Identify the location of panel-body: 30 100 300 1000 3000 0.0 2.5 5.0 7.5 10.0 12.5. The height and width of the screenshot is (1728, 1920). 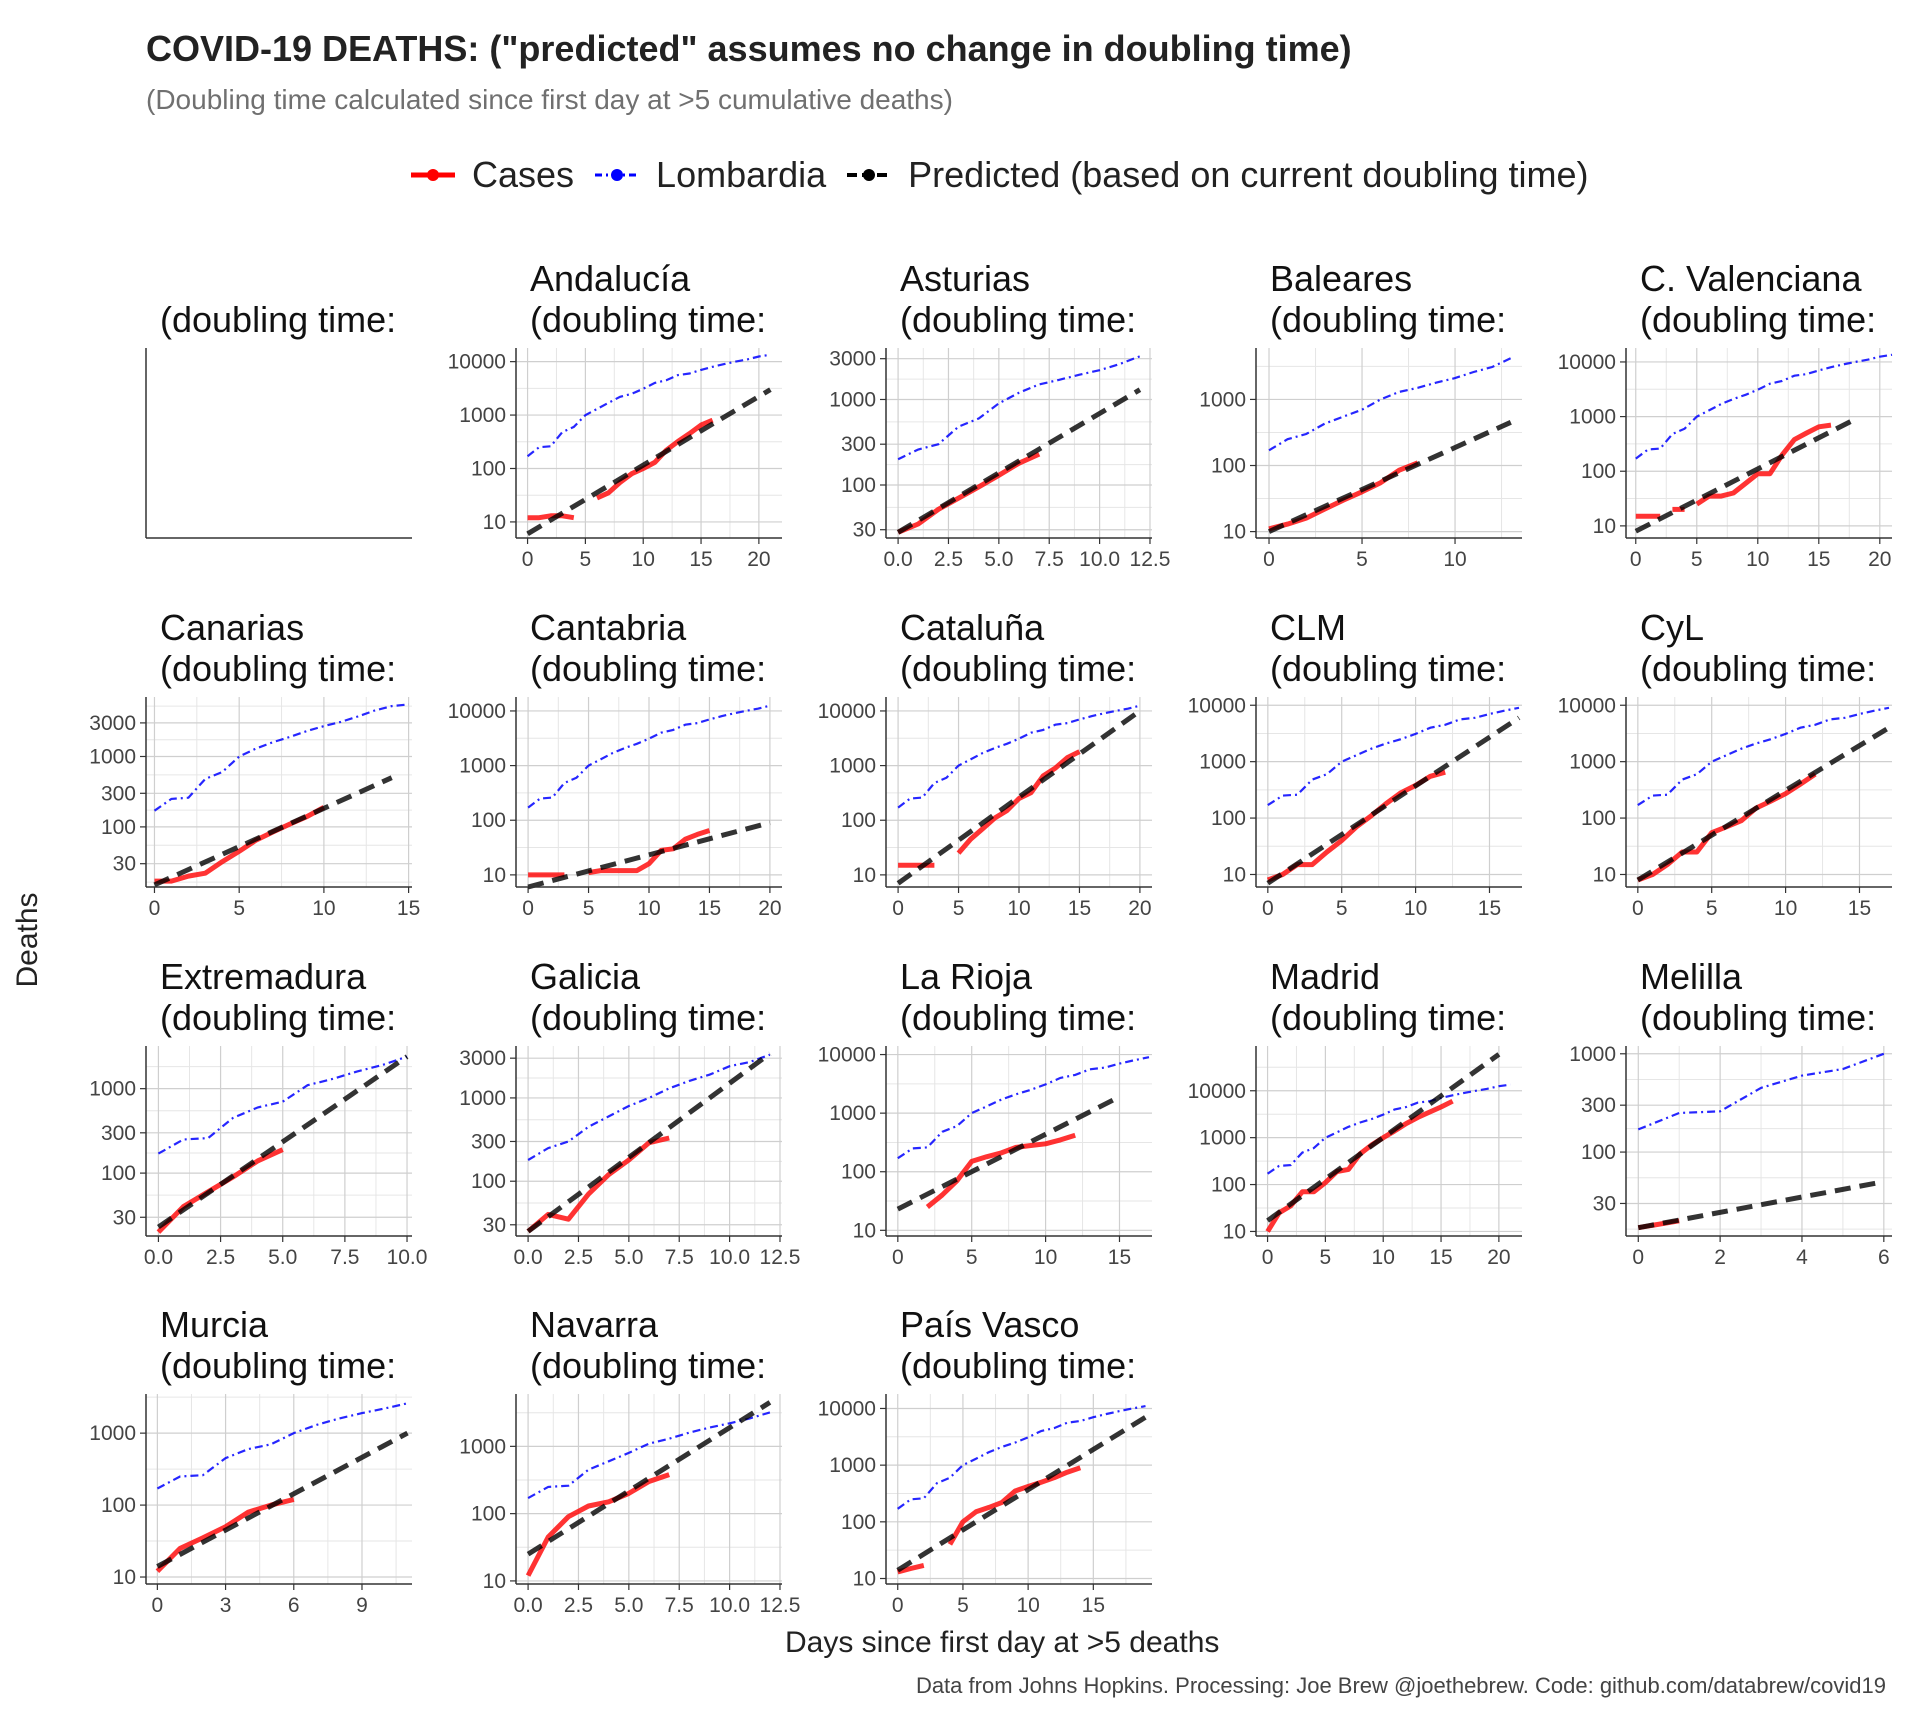
(999, 459).